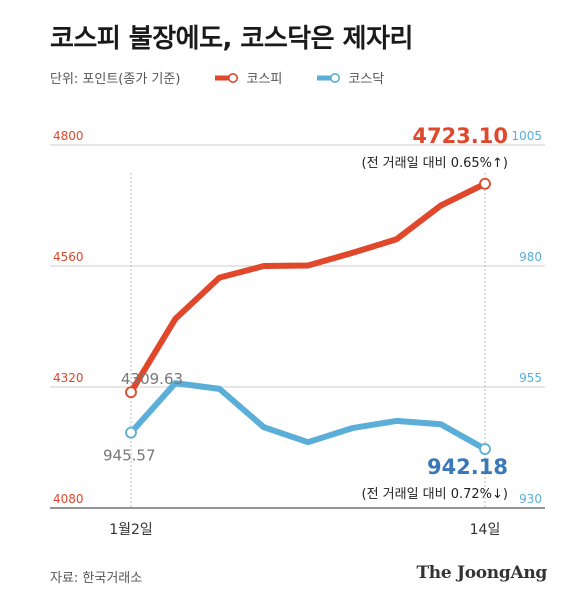 The image size is (581, 597). Describe the element at coordinates (231, 39) in the screenshot. I see `page-title: 코스피 불장에도, 코스닥은 제자리` at that location.